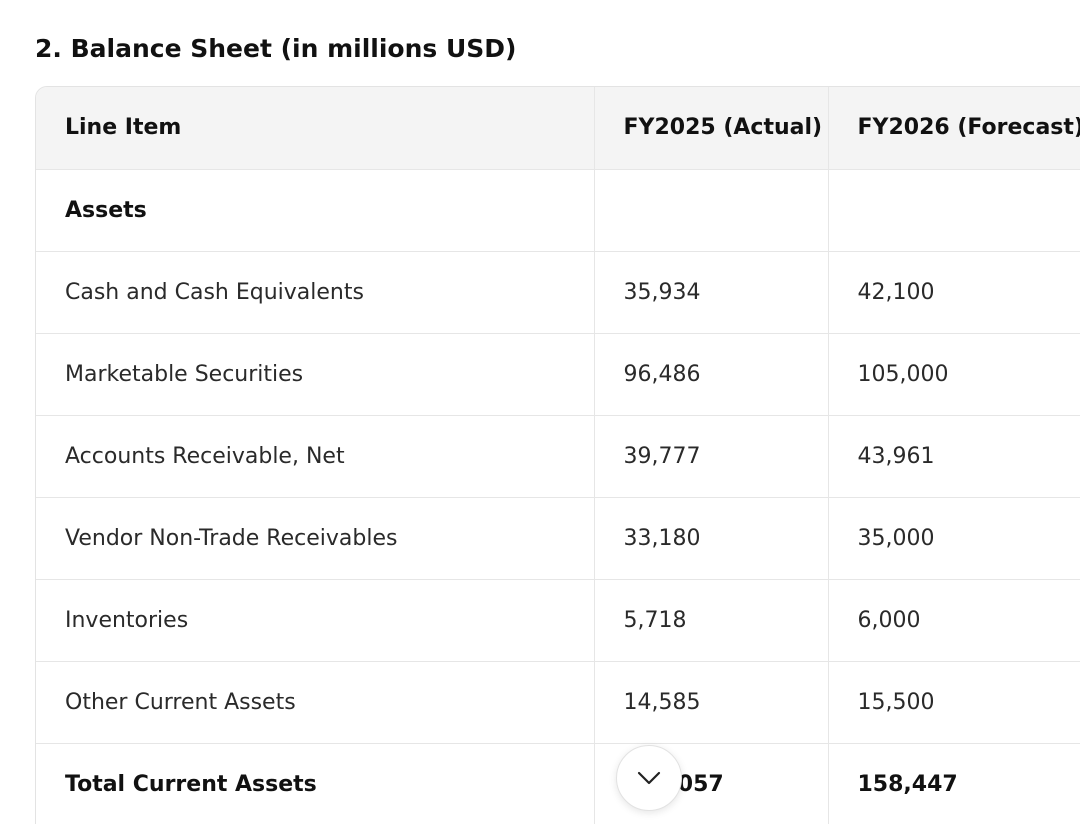 This screenshot has height=824, width=1080. I want to click on table-row: Inventories 5,718 6,000, so click(558, 620).